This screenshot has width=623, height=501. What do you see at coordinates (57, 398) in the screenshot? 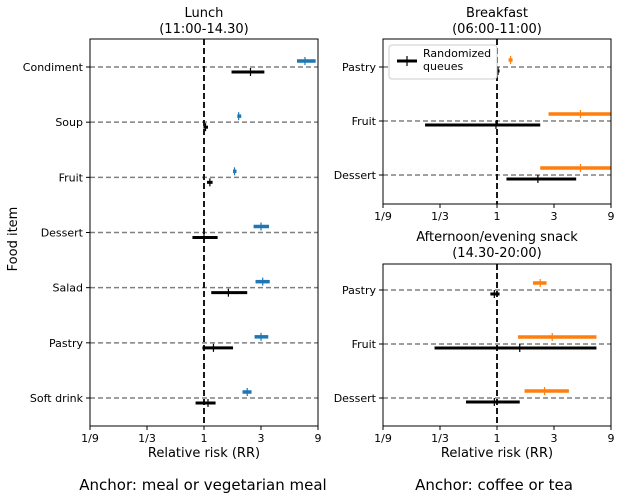
I see `y-tick-label: Soft drink` at bounding box center [57, 398].